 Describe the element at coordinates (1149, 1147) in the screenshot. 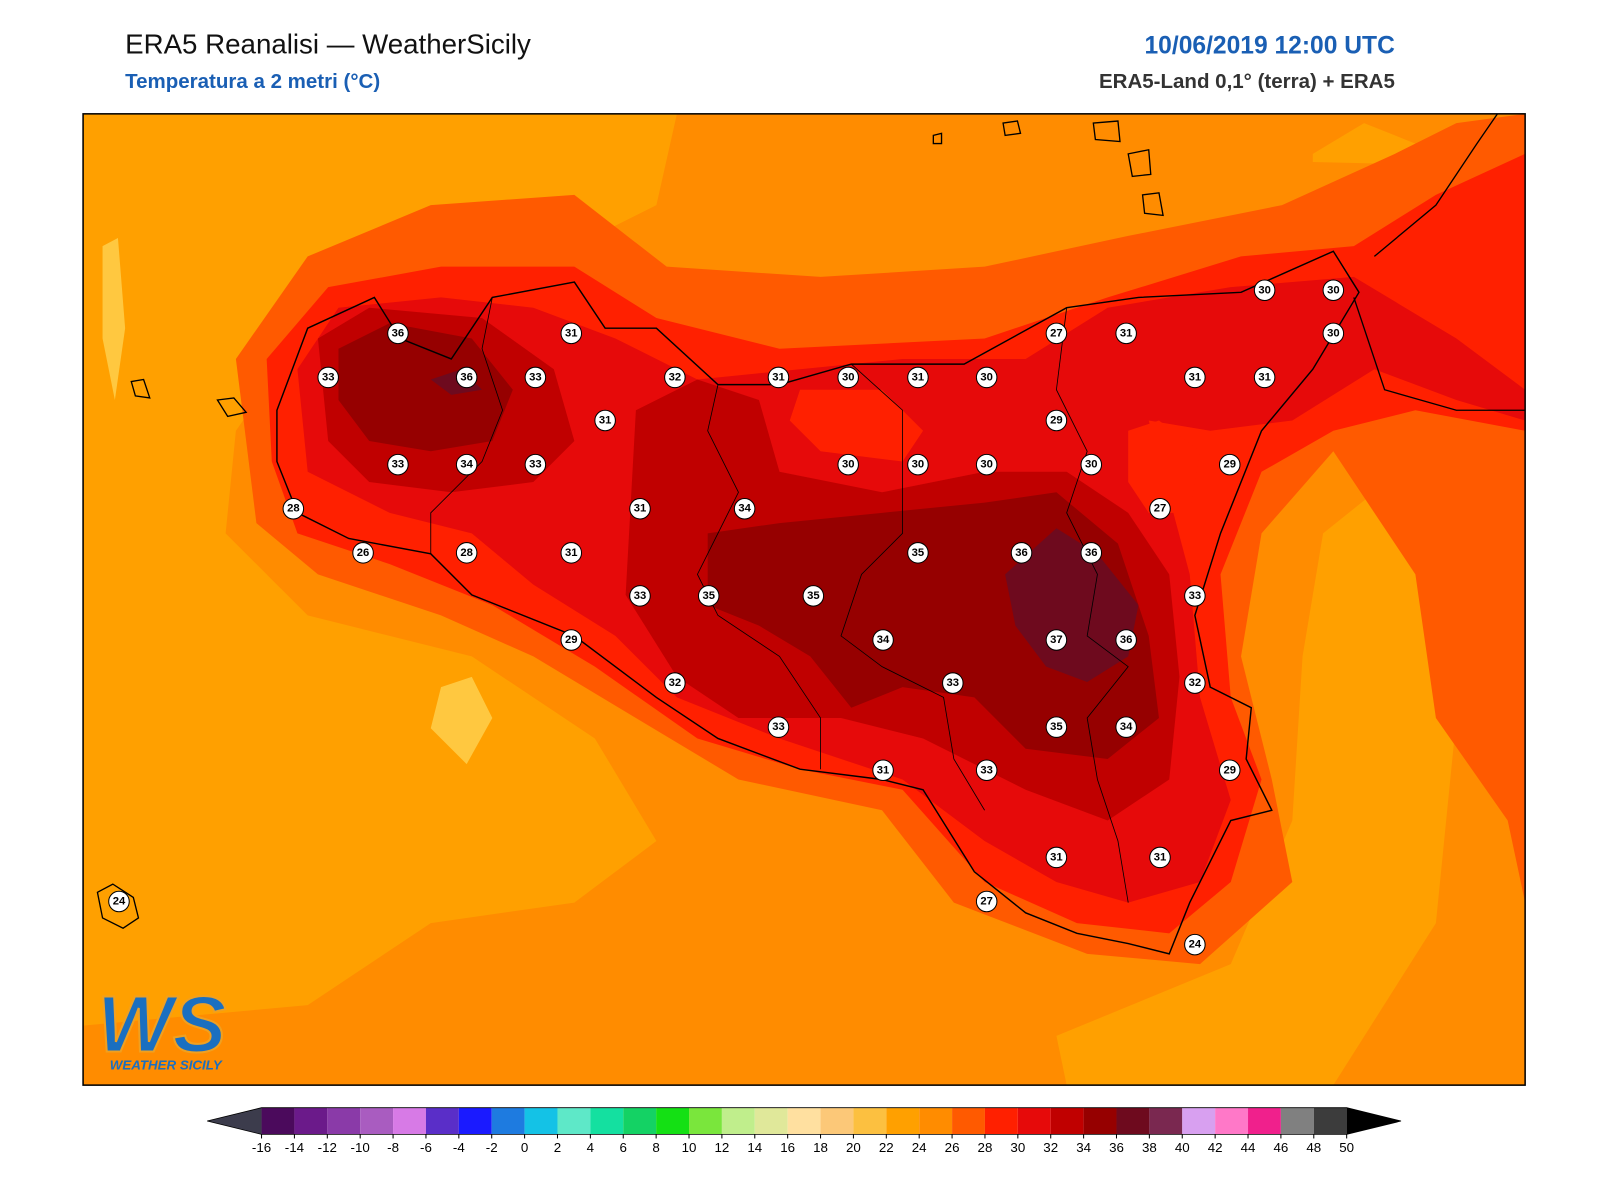

I see `colorbar-tick-label: 38` at that location.